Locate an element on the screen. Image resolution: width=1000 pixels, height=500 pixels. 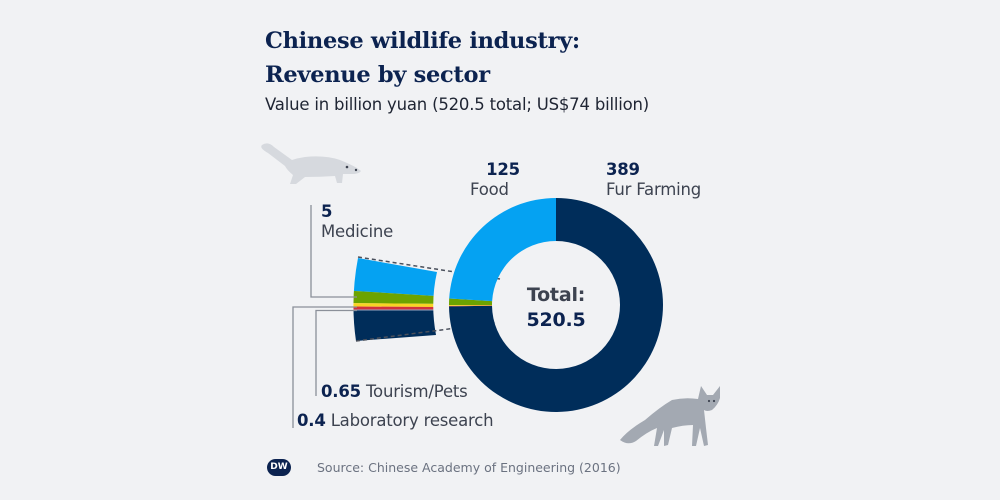
name-laboratory-research: Laboratory research is located at coordinates (412, 420).